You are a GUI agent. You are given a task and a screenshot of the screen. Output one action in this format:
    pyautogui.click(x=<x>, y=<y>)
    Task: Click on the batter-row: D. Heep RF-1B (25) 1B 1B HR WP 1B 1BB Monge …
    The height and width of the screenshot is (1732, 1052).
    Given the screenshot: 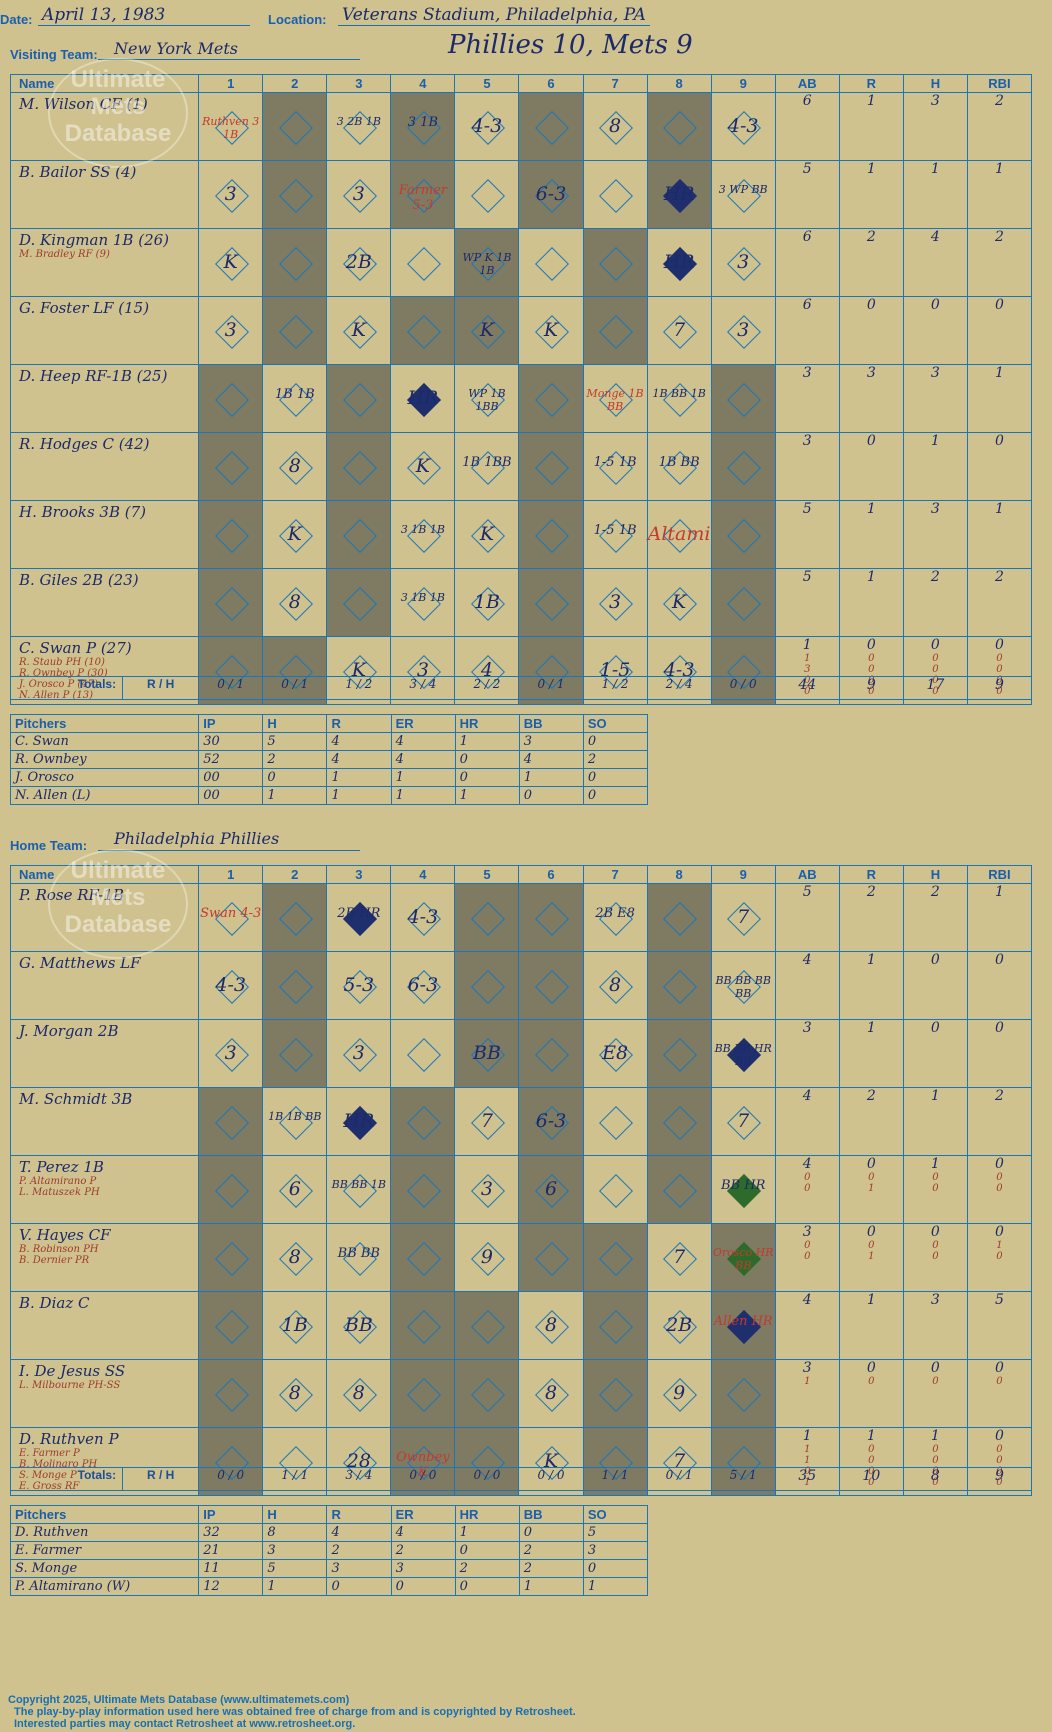 What is the action you would take?
    pyautogui.click(x=521, y=398)
    